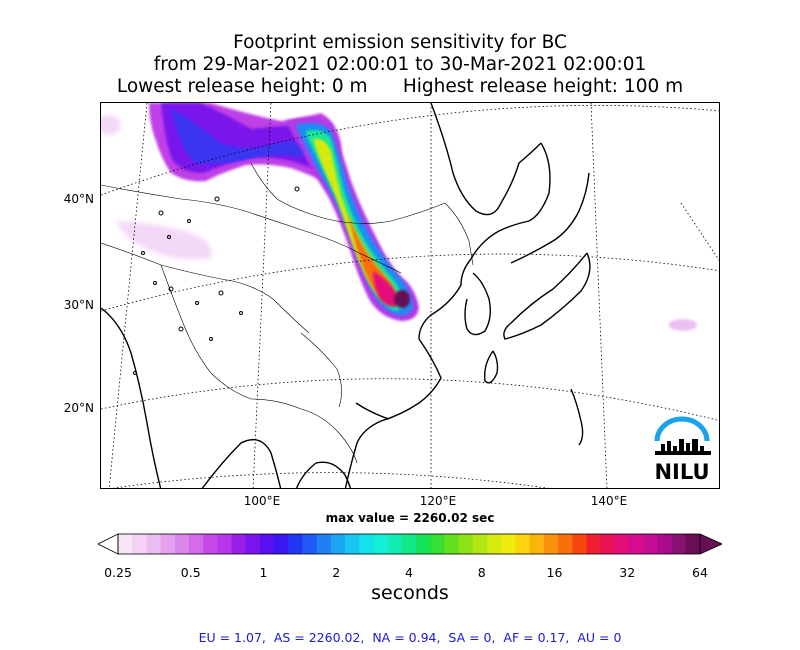 This screenshot has width=800, height=650. I want to click on colorbar-tick-label: 16, so click(554, 572).